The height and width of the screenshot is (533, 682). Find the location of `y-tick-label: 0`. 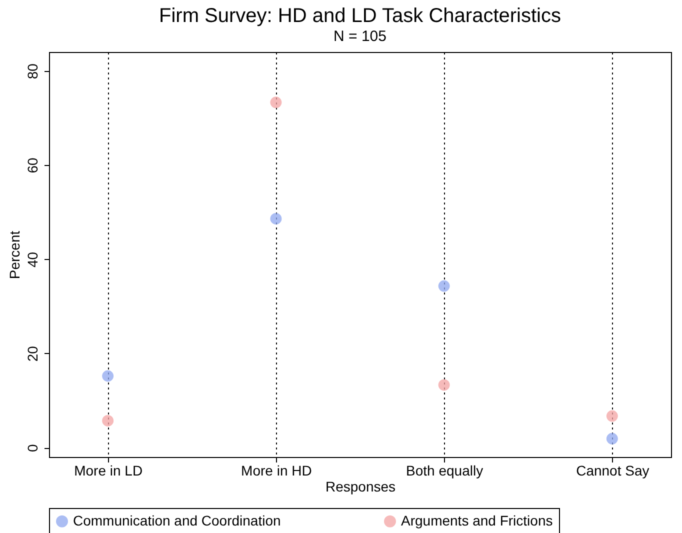

y-tick-label: 0 is located at coordinates (32, 448).